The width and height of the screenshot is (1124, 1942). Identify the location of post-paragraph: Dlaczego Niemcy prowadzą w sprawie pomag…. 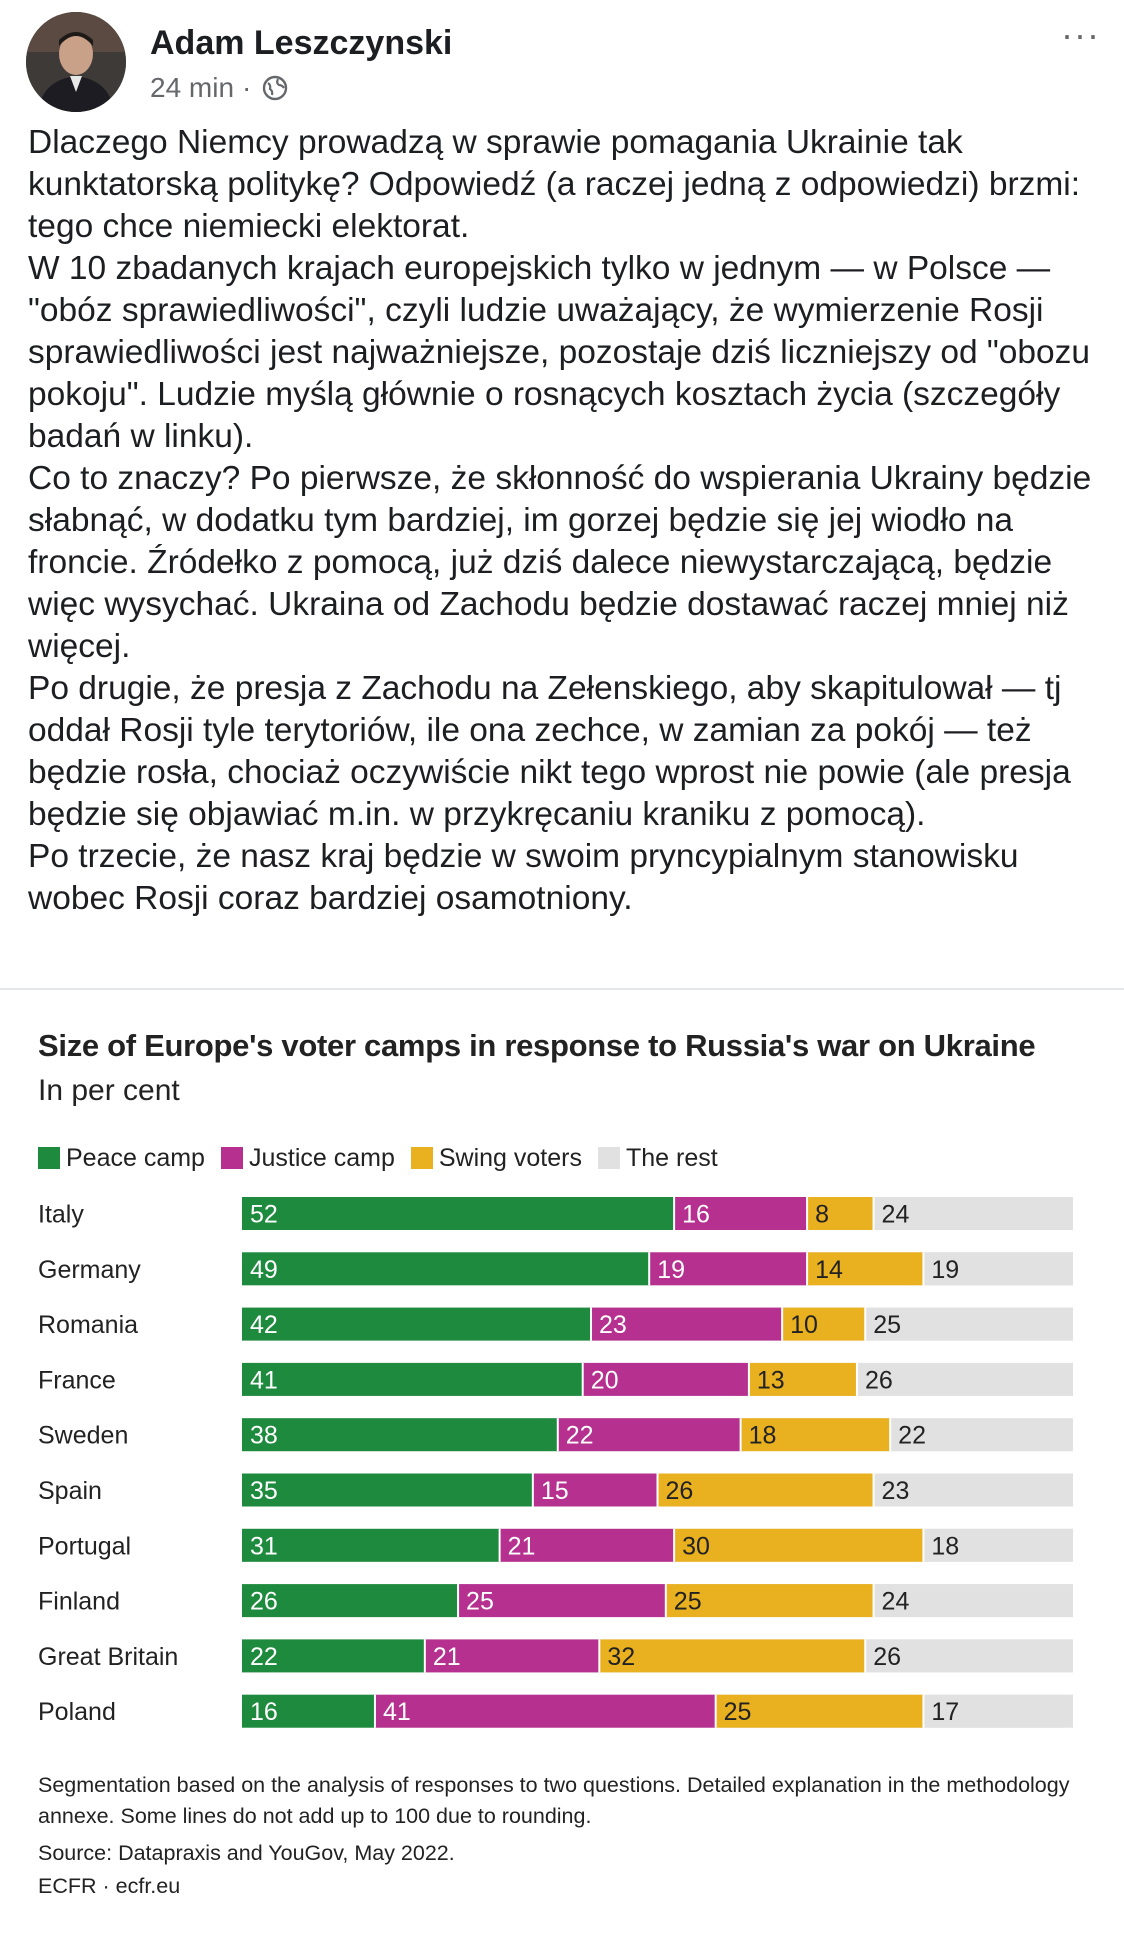
(554, 184).